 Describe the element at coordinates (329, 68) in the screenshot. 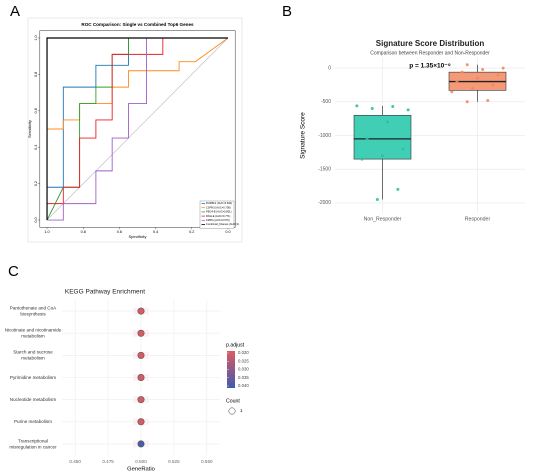

I see `y-tick-label: 0` at that location.